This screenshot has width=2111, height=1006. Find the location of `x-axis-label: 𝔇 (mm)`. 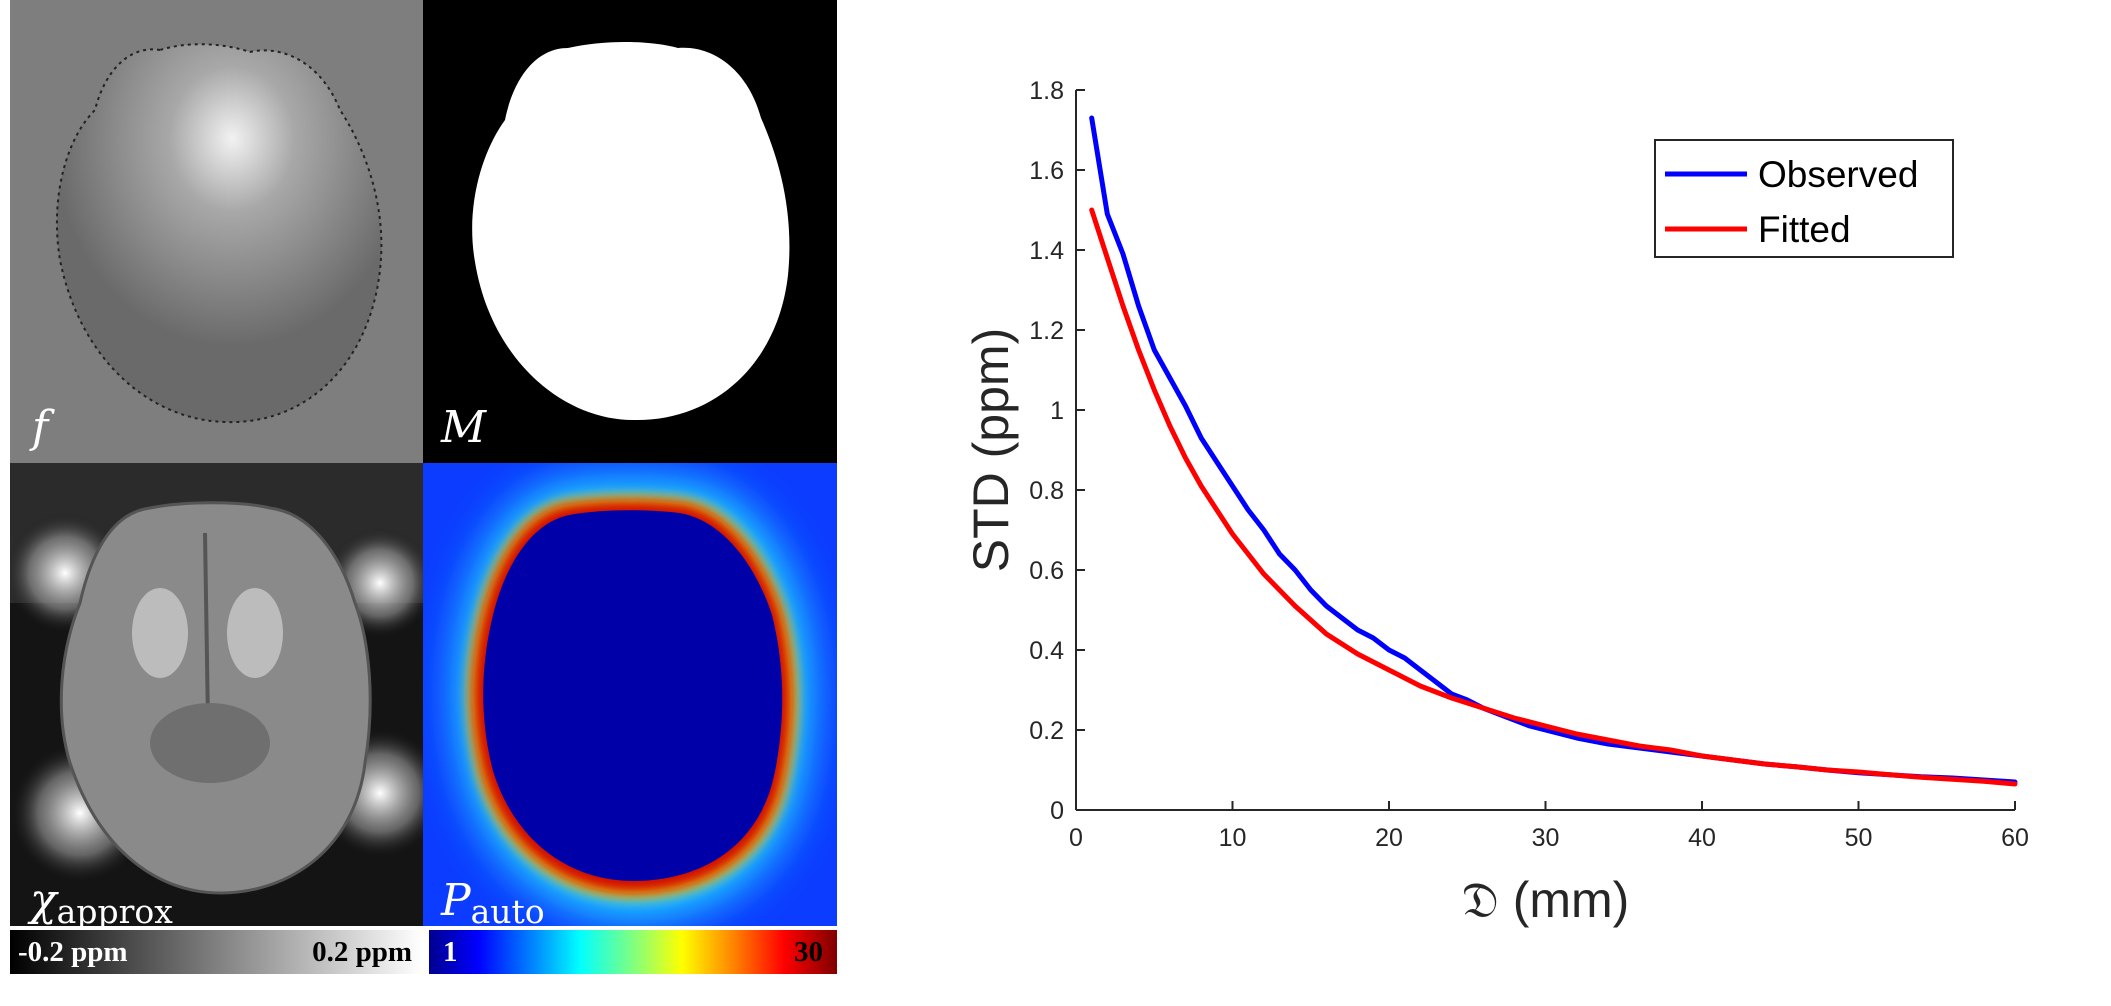

x-axis-label: 𝔇 (mm) is located at coordinates (1546, 900).